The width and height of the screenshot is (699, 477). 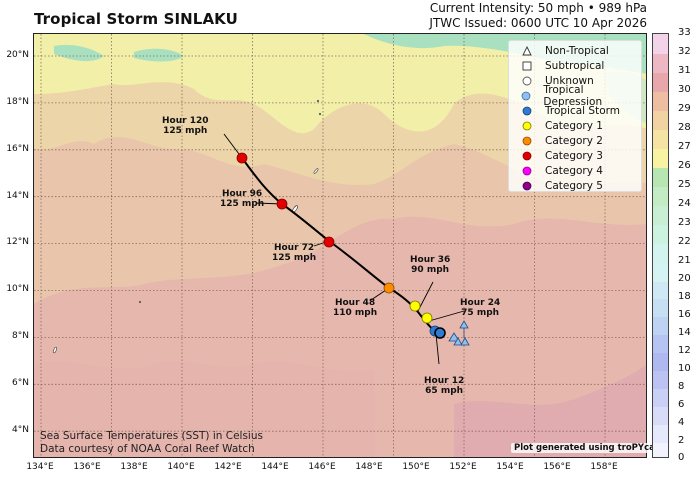 I want to click on lon-label: 138°E, so click(x=134, y=467).